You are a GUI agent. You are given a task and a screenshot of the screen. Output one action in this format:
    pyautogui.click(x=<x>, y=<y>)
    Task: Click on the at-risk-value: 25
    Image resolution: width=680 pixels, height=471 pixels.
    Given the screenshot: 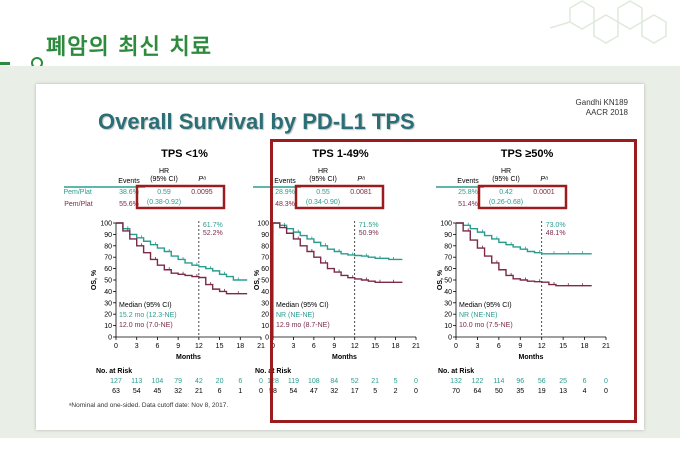 What is the action you would take?
    pyautogui.click(x=563, y=381)
    